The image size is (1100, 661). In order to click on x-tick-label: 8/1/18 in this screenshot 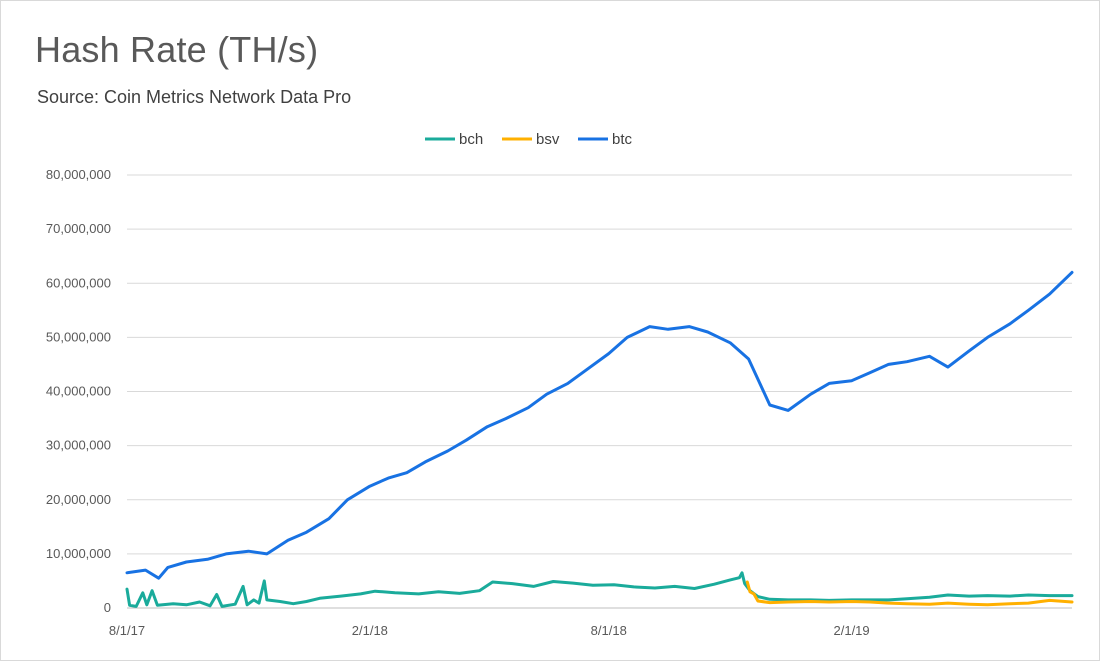, I will do `click(609, 630)`.